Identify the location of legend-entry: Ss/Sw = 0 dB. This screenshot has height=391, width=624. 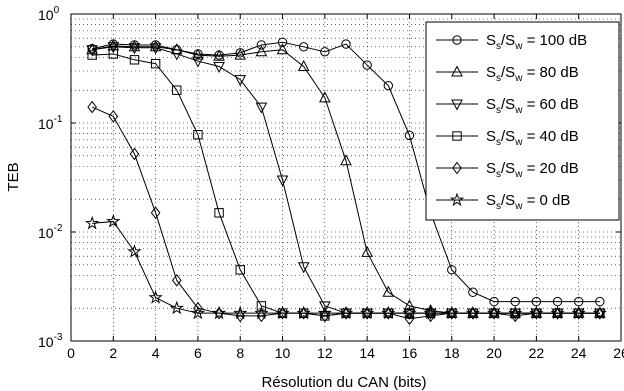
(503, 202).